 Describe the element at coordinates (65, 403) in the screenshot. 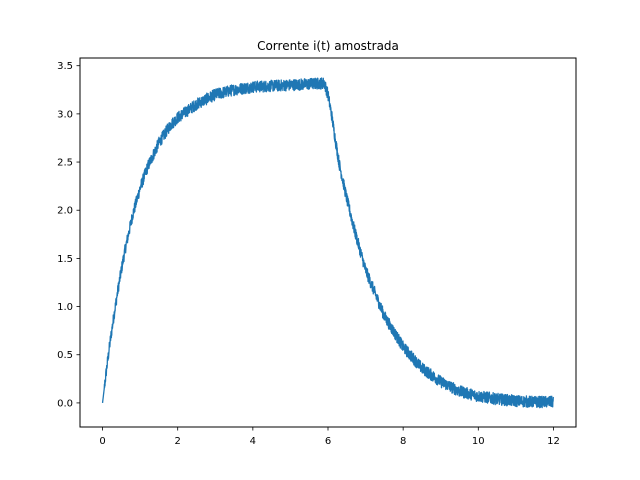

I see `y-tick-label: 0.0` at that location.